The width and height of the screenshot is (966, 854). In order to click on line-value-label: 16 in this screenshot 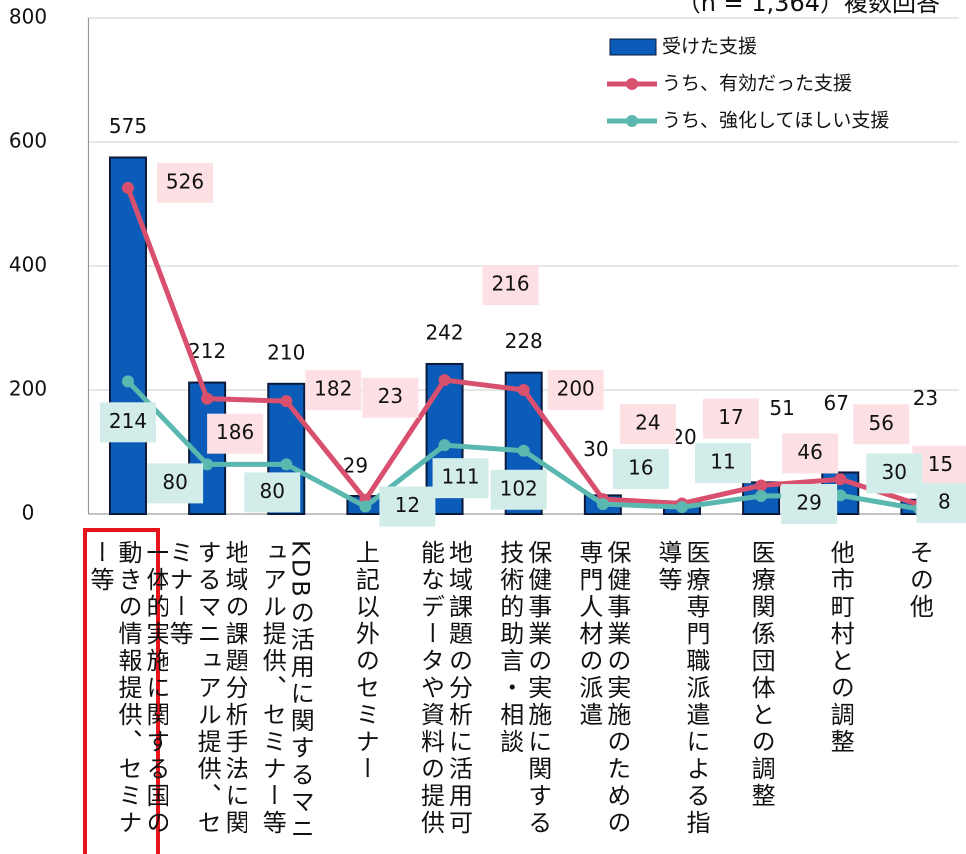, I will do `click(640, 468)`.